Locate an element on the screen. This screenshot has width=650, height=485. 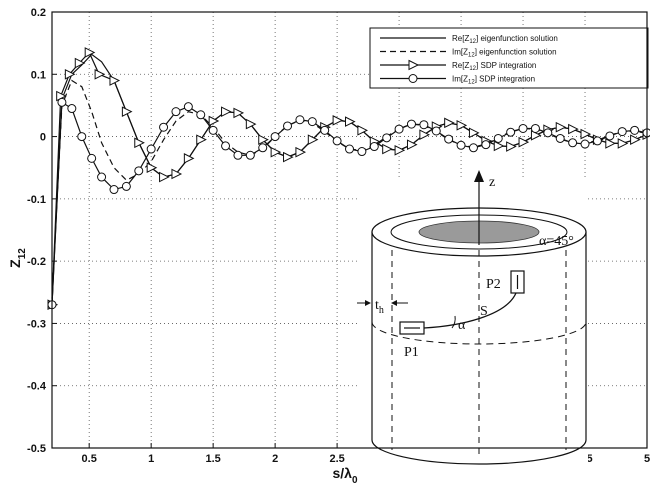
legend-entry: Re[Z12] eigenfunction solution is located at coordinates (469, 39).